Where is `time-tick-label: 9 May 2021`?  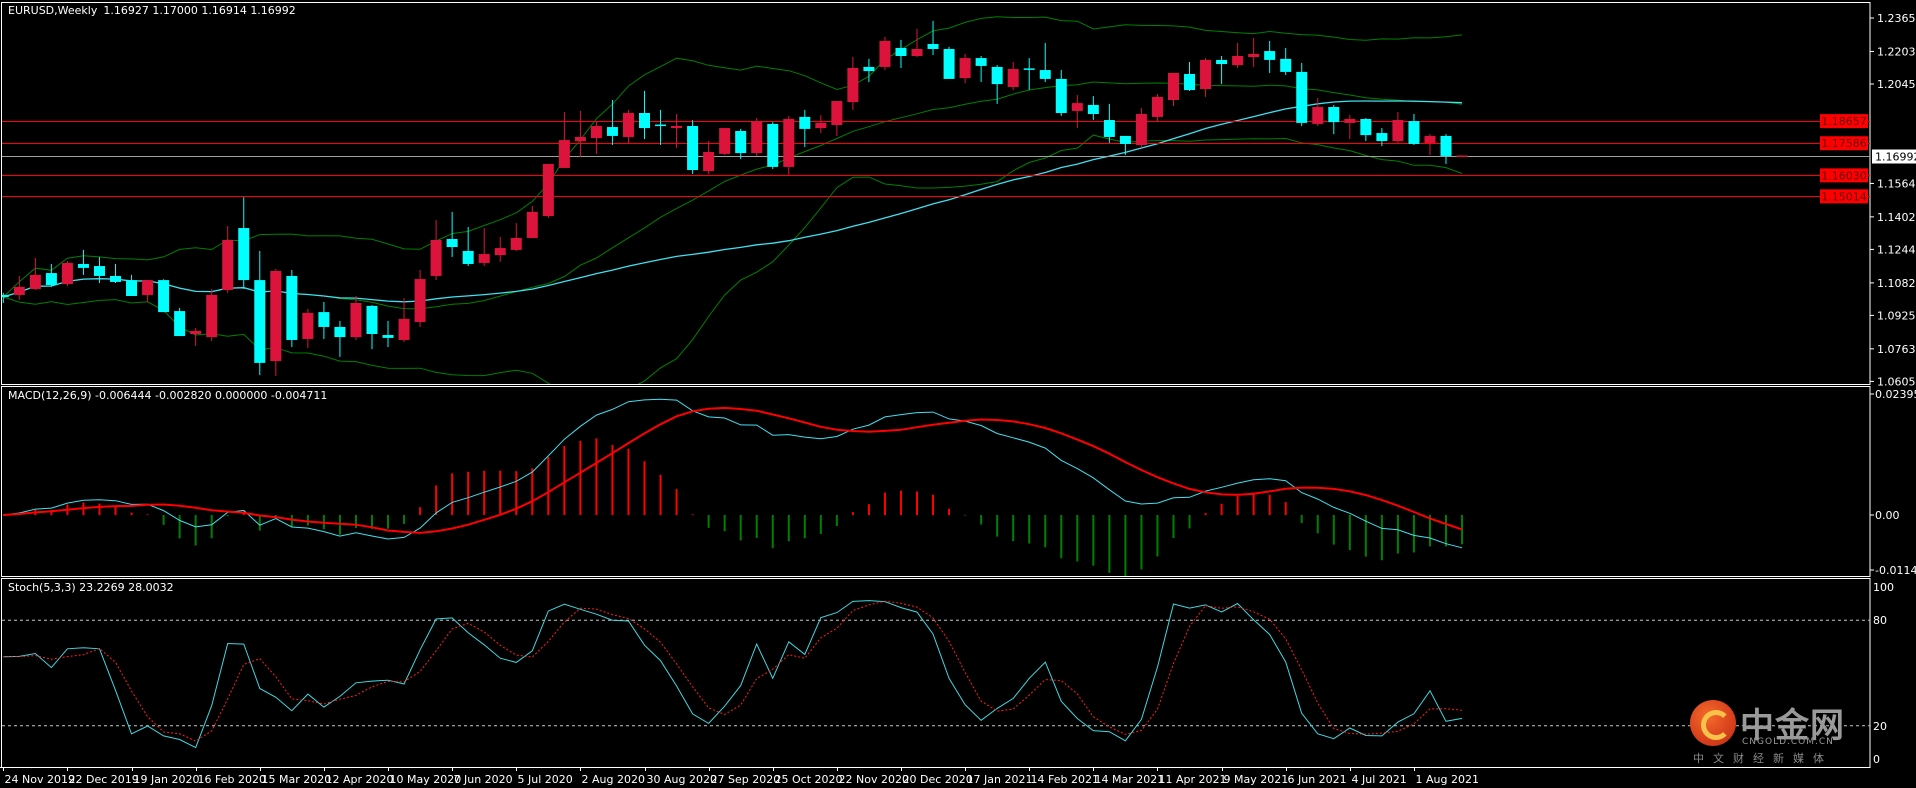 time-tick-label: 9 May 2021 is located at coordinates (1256, 779).